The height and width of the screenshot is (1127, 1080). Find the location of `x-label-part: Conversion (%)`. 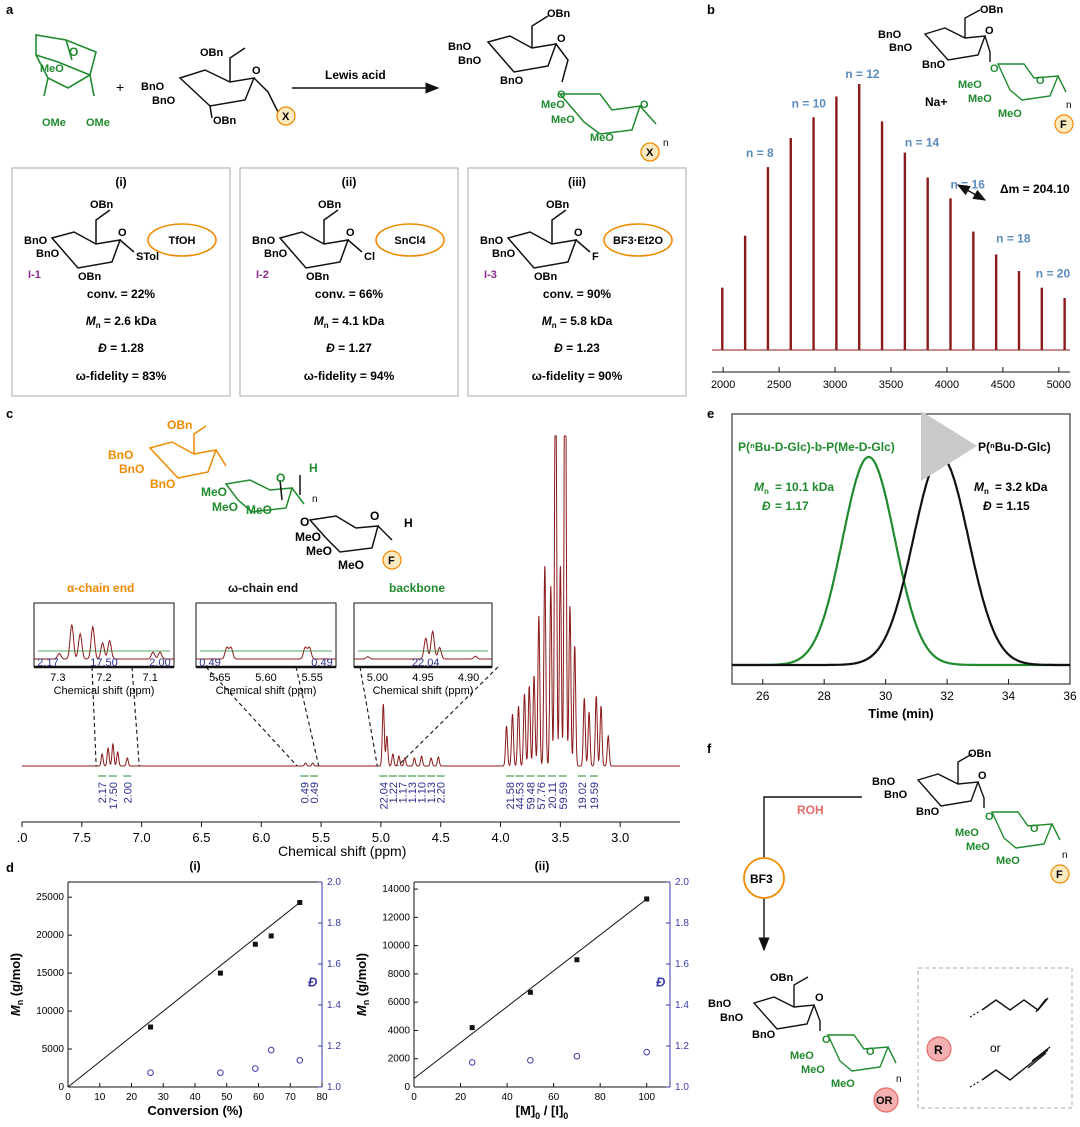

x-label-part: Conversion (%) is located at coordinates (194, 1110).